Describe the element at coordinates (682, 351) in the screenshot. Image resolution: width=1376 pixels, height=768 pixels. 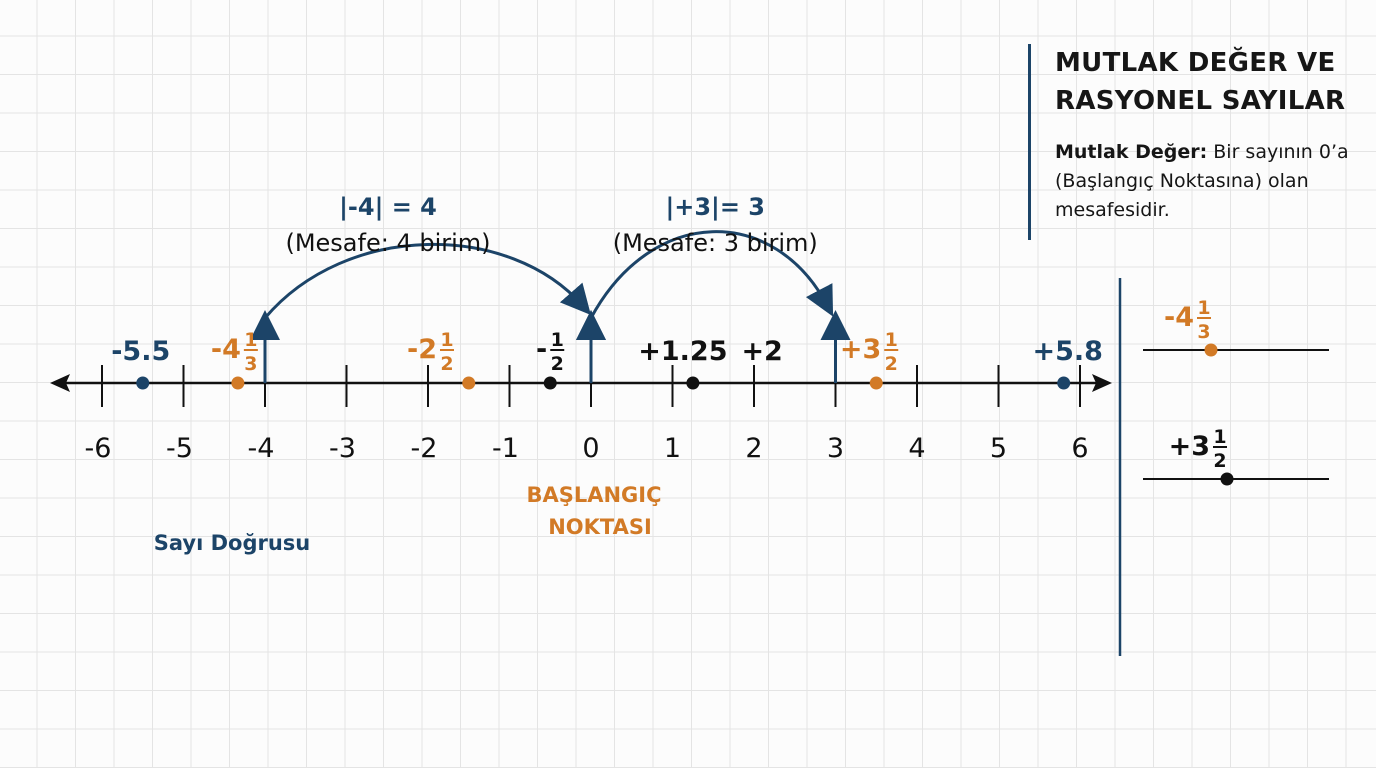
I see `point-label: +1.25` at that location.